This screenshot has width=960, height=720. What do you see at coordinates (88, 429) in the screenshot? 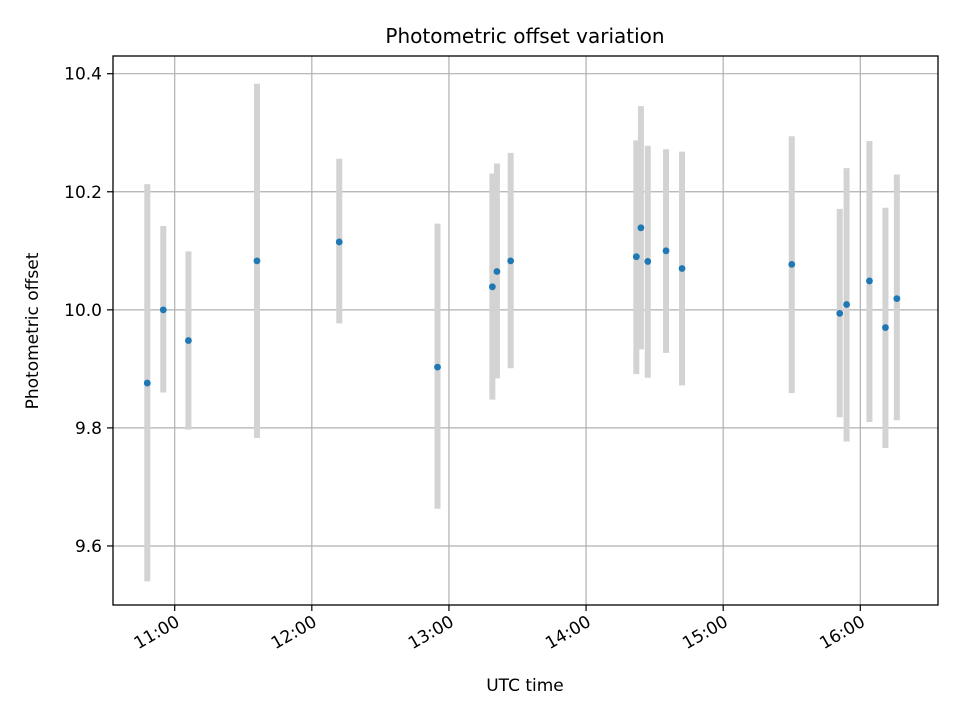
I see `y-tick-label: 9.8` at bounding box center [88, 429].